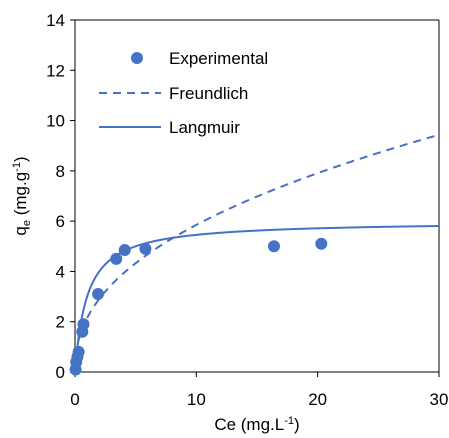 The height and width of the screenshot is (438, 449). Describe the element at coordinates (60, 271) in the screenshot. I see `y-tick-label: 4` at that location.